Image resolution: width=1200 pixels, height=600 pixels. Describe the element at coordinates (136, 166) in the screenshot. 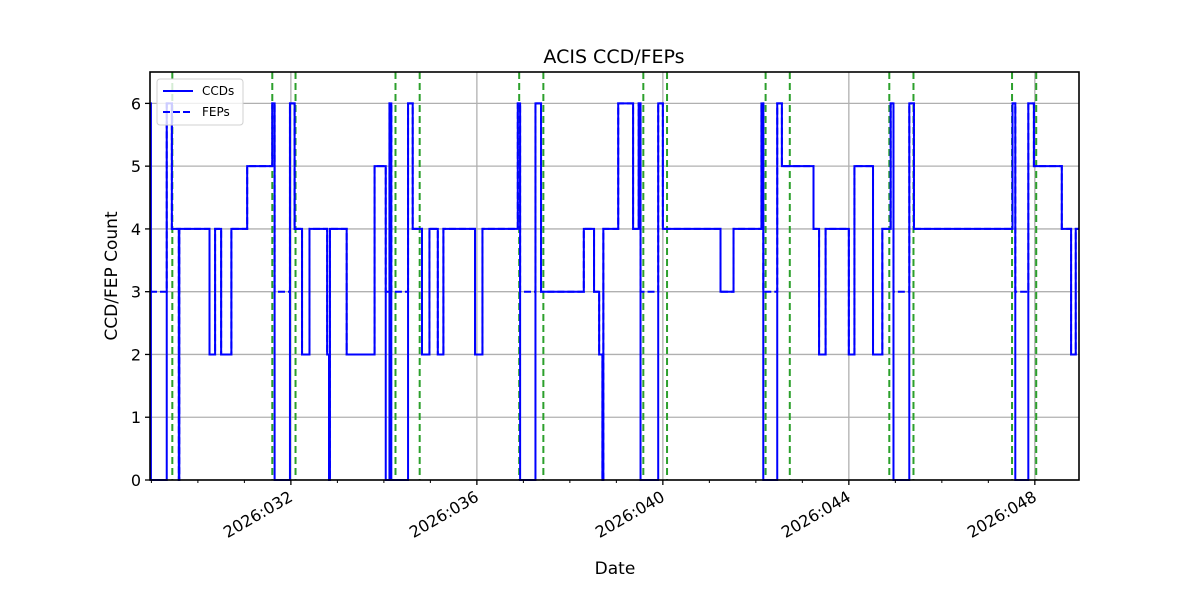

I see `y-tick-label: 5` at that location.